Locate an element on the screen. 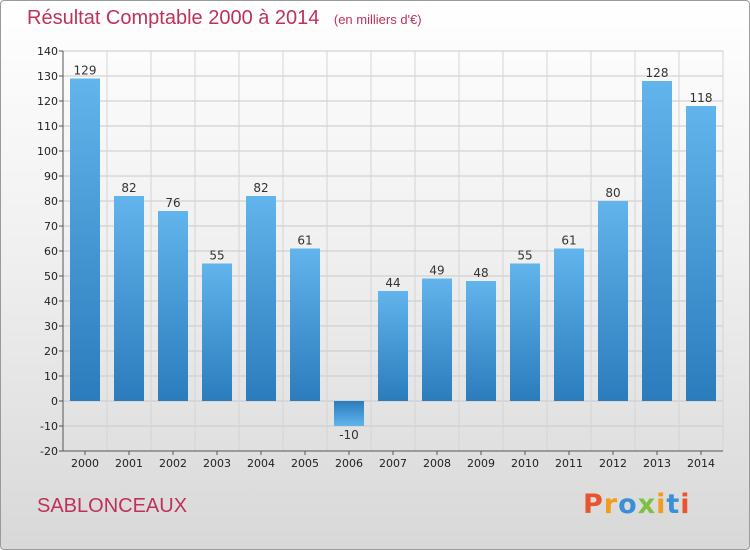 Image resolution: width=750 pixels, height=550 pixels. y-tick-label: 0 is located at coordinates (54, 401).